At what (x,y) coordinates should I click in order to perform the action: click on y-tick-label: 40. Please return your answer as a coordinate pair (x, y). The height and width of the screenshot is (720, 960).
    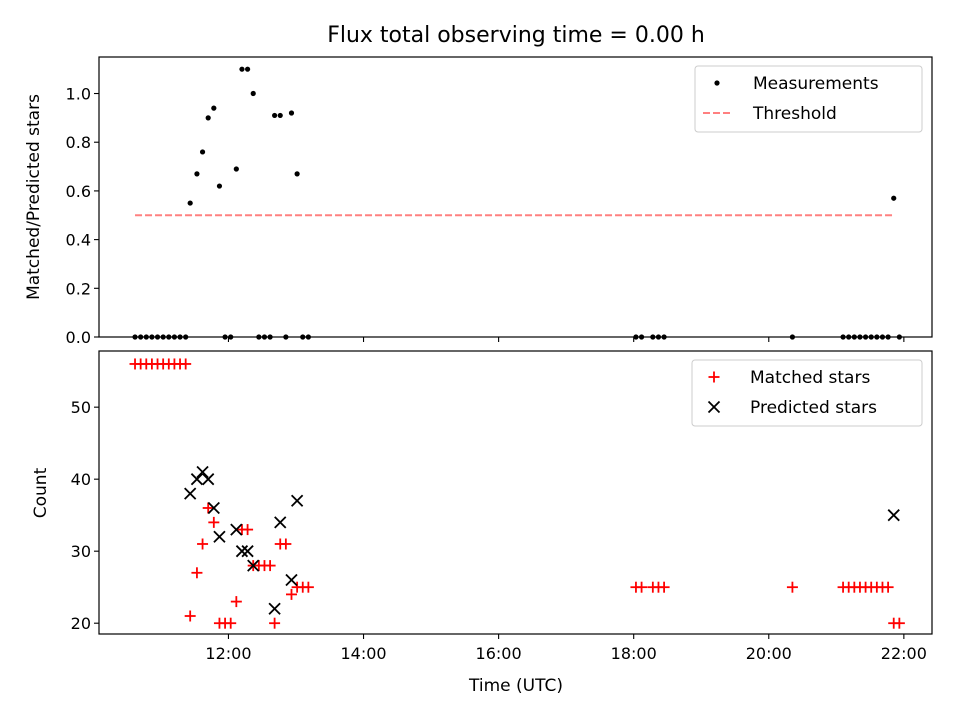
    Looking at the image, I should click on (81, 479).